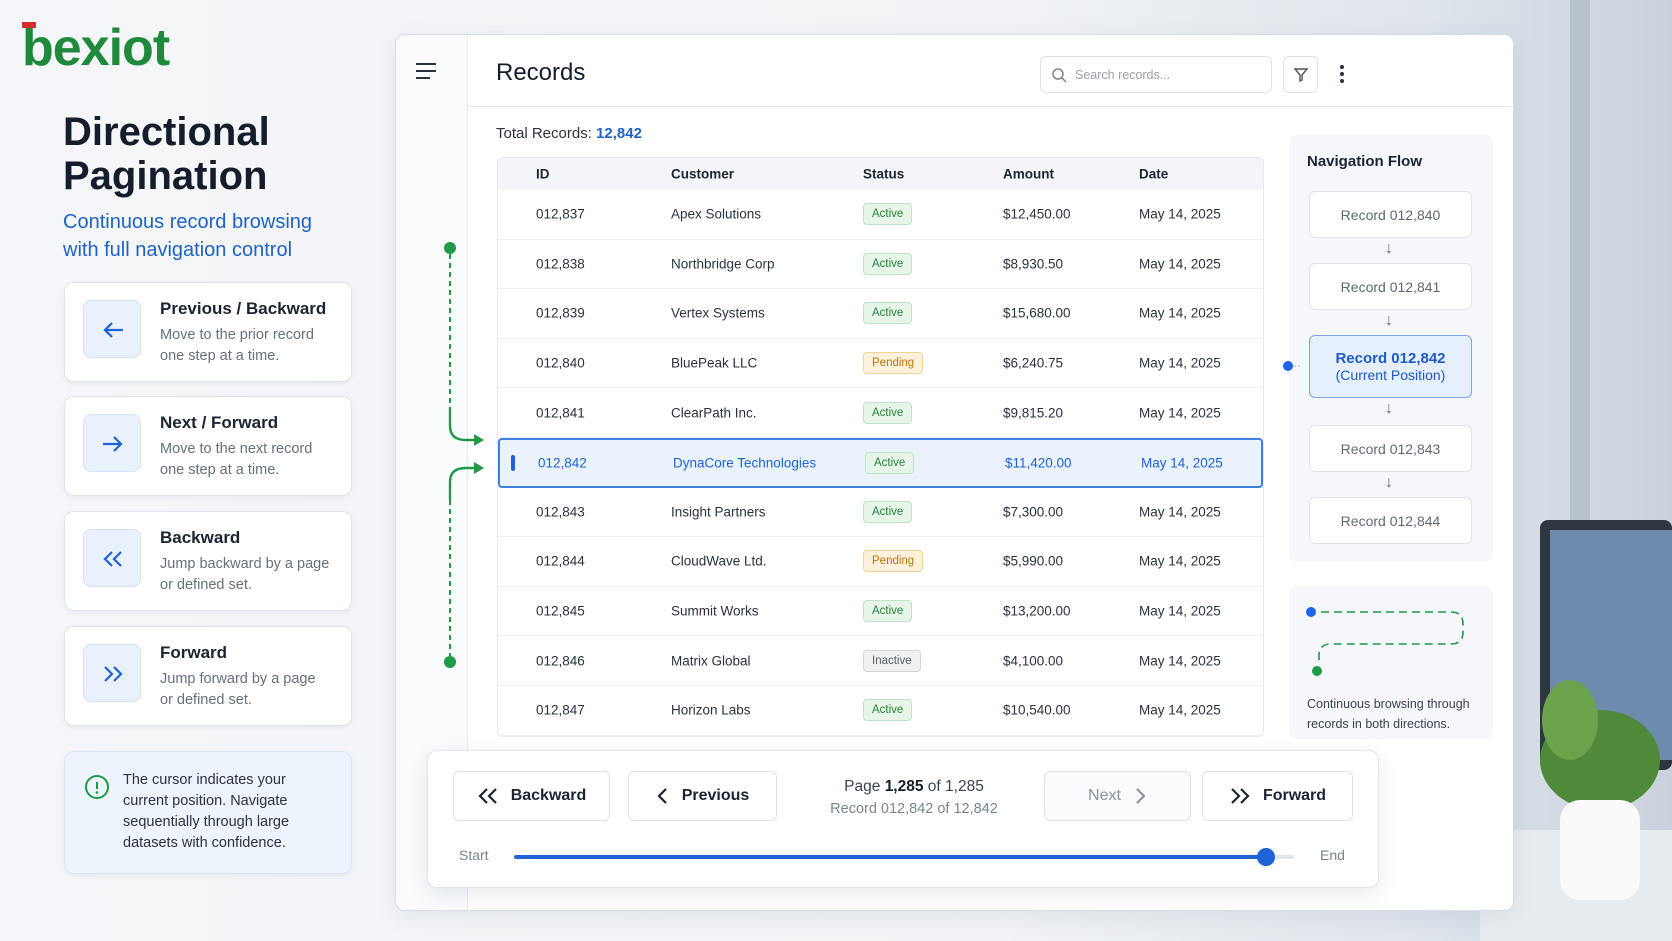  I want to click on table-cell: 012,838, so click(560, 264).